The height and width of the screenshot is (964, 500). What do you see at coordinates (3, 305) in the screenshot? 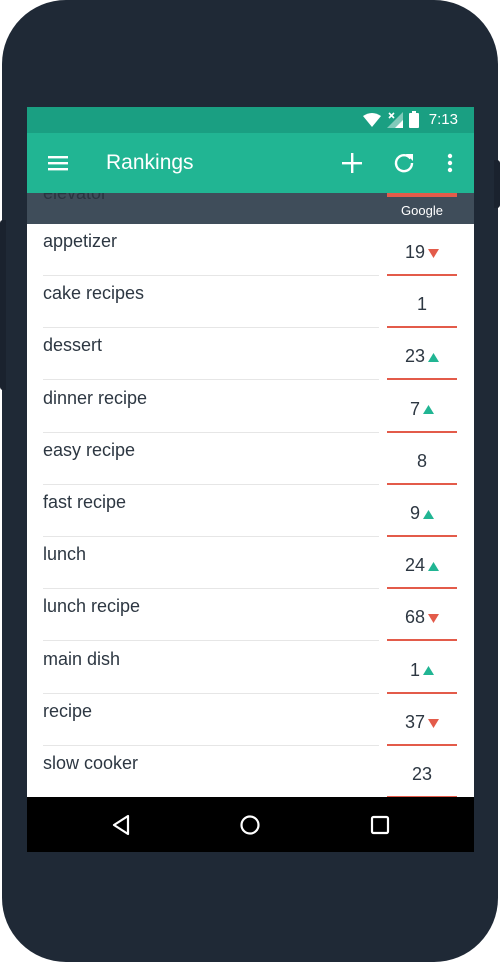
I see `volume-button` at bounding box center [3, 305].